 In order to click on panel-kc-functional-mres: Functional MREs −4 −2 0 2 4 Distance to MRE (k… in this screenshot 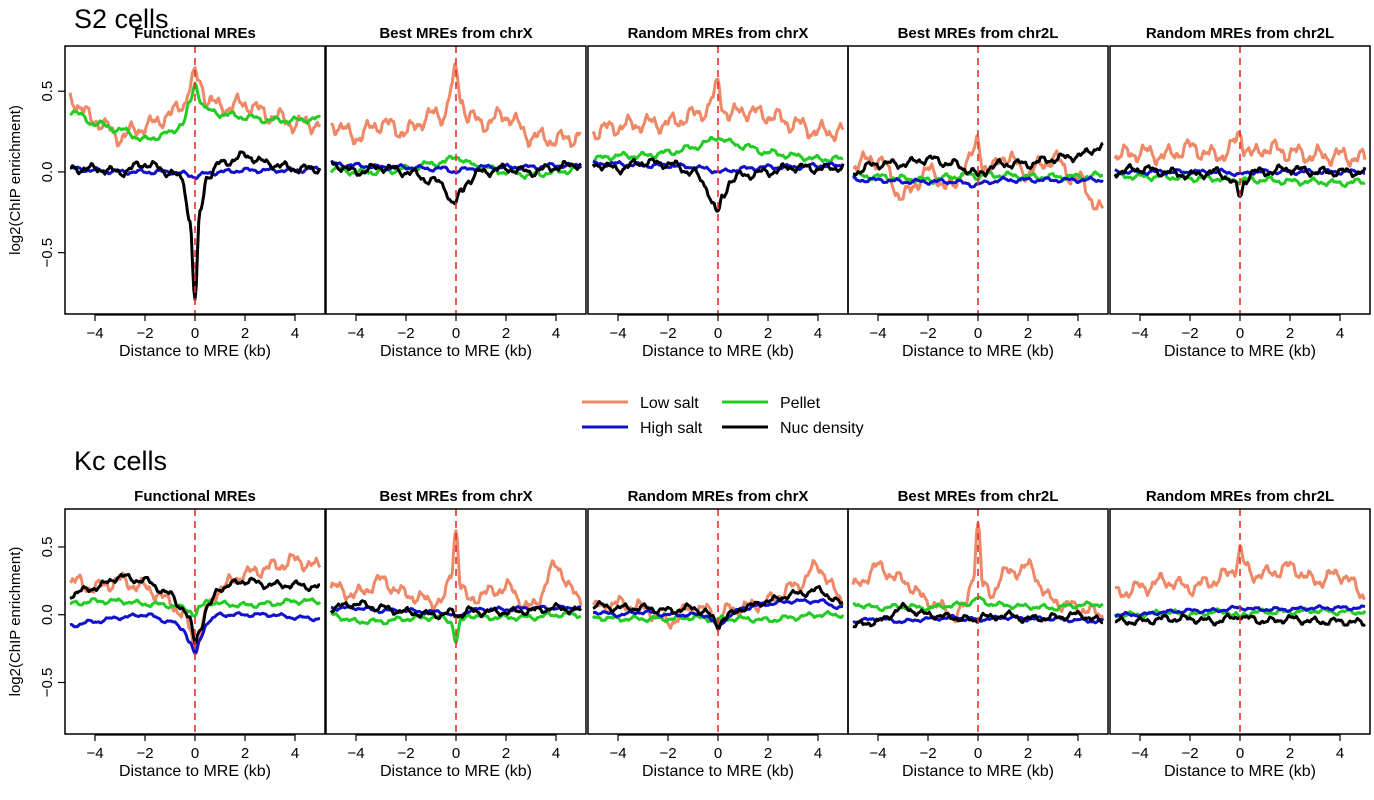, I will do `click(166, 634)`.